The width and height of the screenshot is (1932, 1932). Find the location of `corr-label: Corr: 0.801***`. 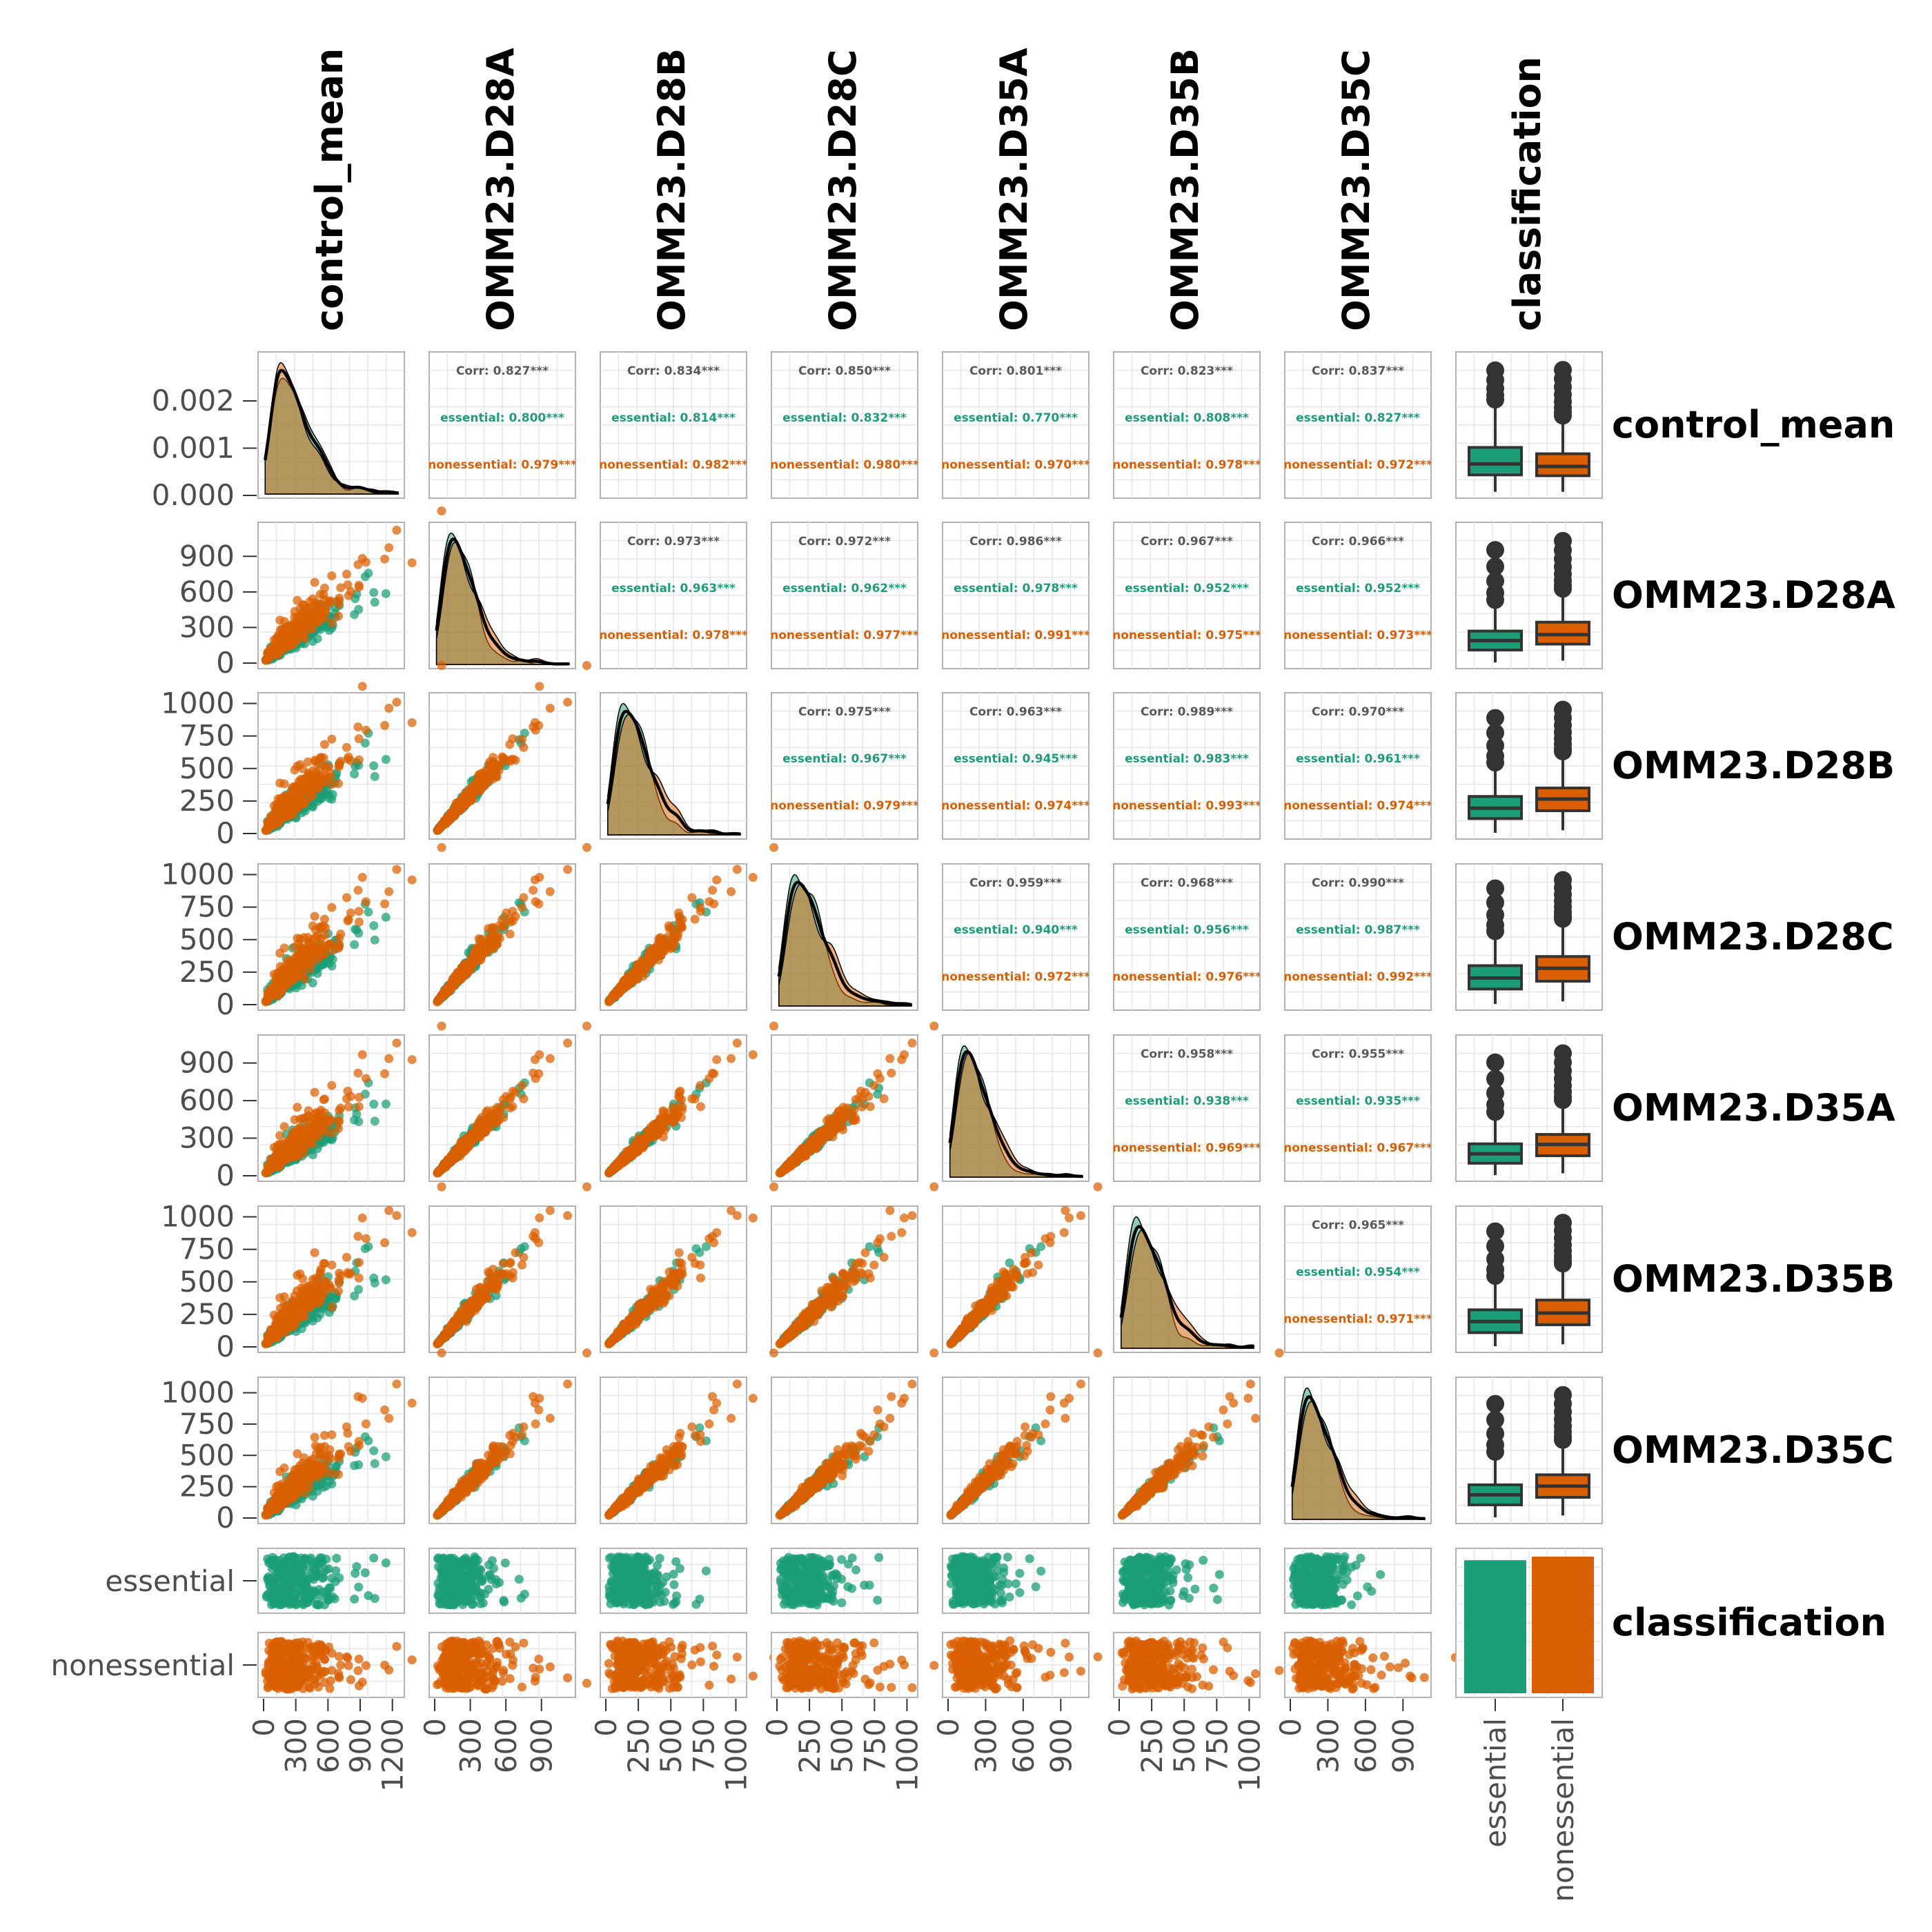

corr-label: Corr: 0.801*** is located at coordinates (1015, 371).